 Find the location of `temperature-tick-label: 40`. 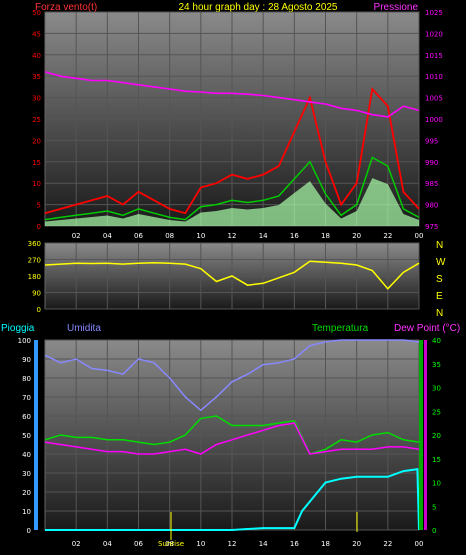

temperature-tick-label: 40 is located at coordinates (436, 341).